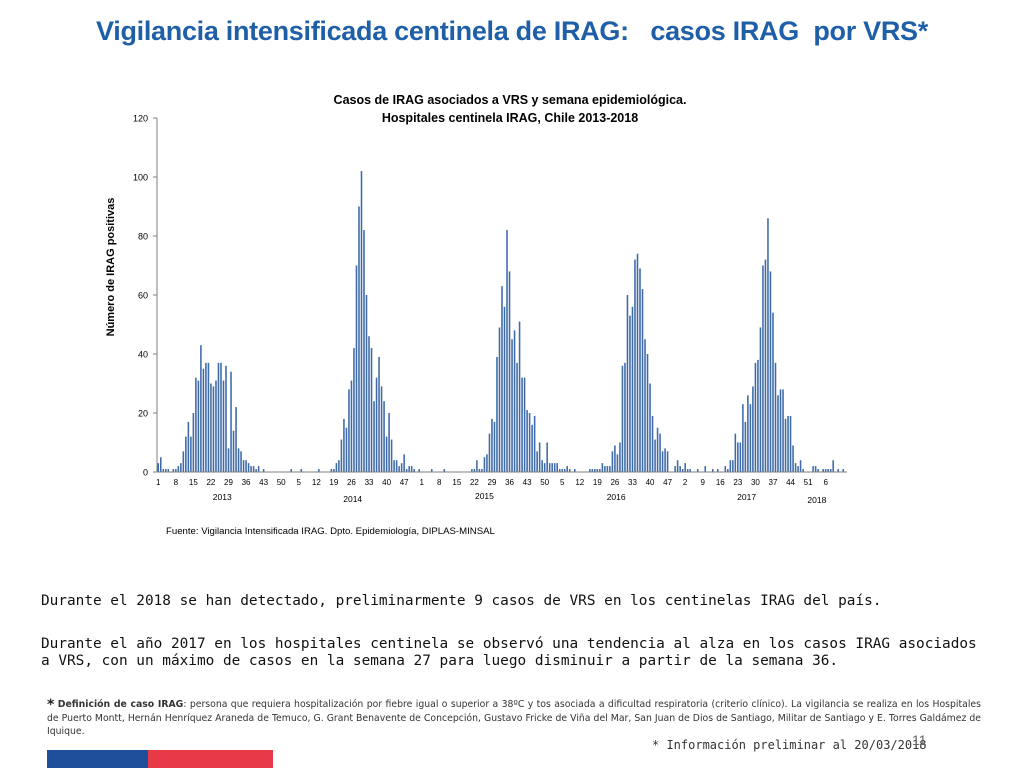 Image resolution: width=1024 pixels, height=768 pixels. What do you see at coordinates (474, 482) in the screenshot?
I see `x-tick-label: 22` at bounding box center [474, 482].